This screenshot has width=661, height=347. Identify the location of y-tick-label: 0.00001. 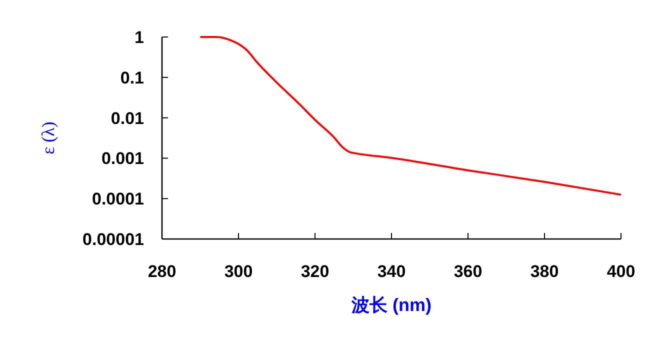
(113, 239).